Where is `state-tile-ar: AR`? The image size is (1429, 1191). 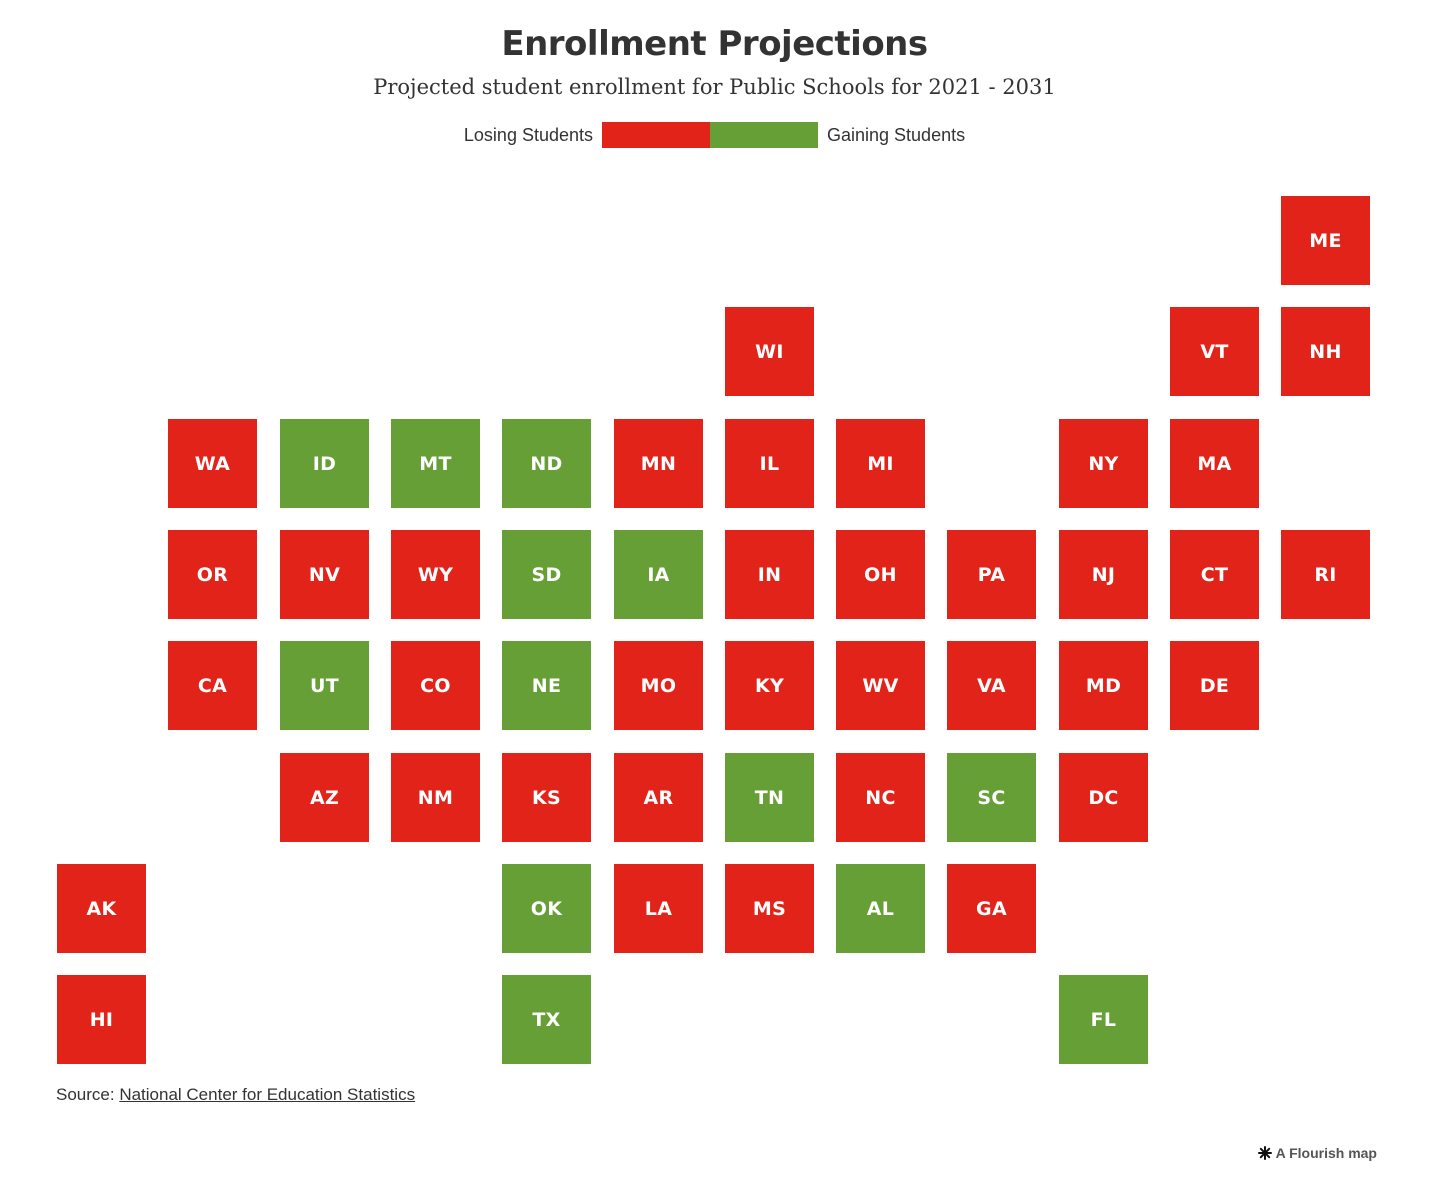 state-tile-ar: AR is located at coordinates (658, 797).